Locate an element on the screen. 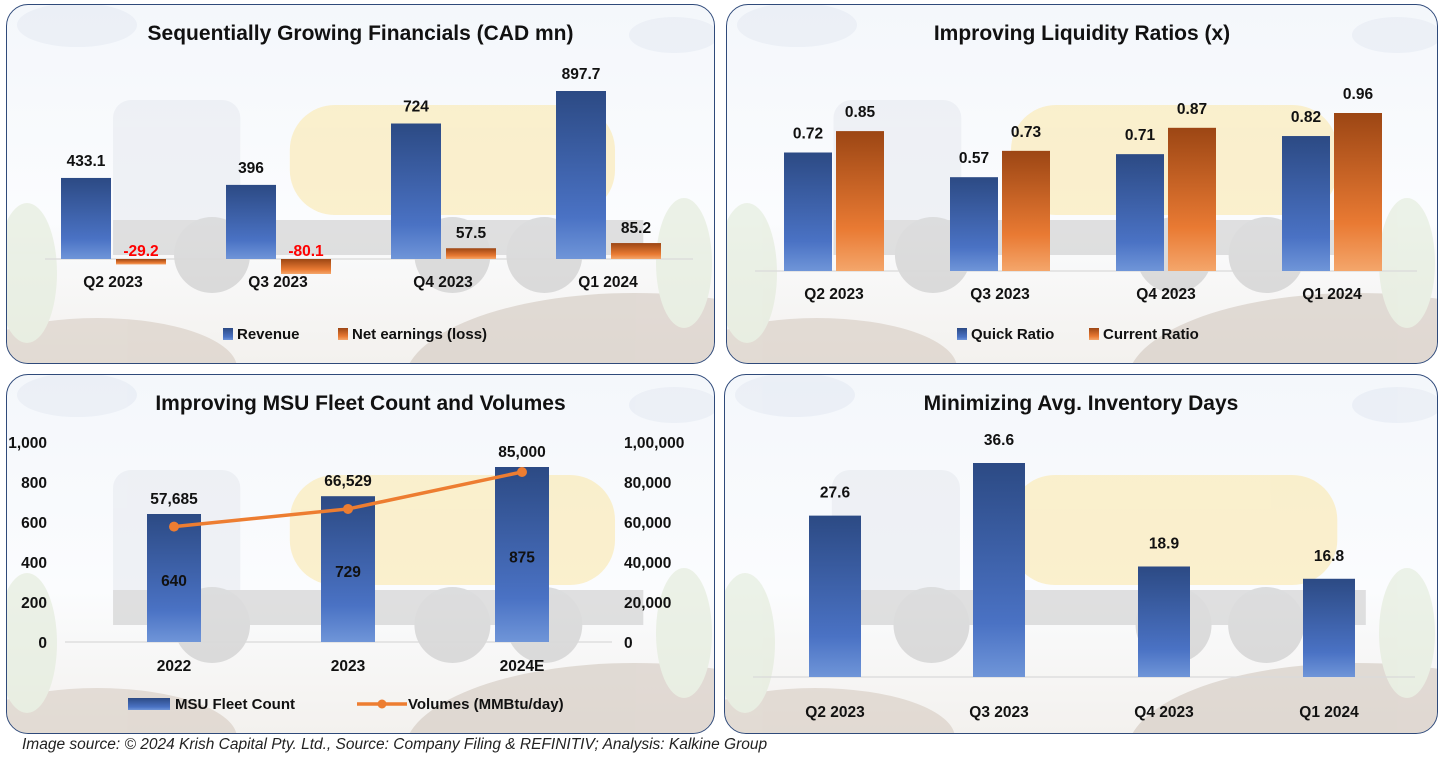  chart-title: Improving MSU Fleet Count and Volumes is located at coordinates (360, 403).